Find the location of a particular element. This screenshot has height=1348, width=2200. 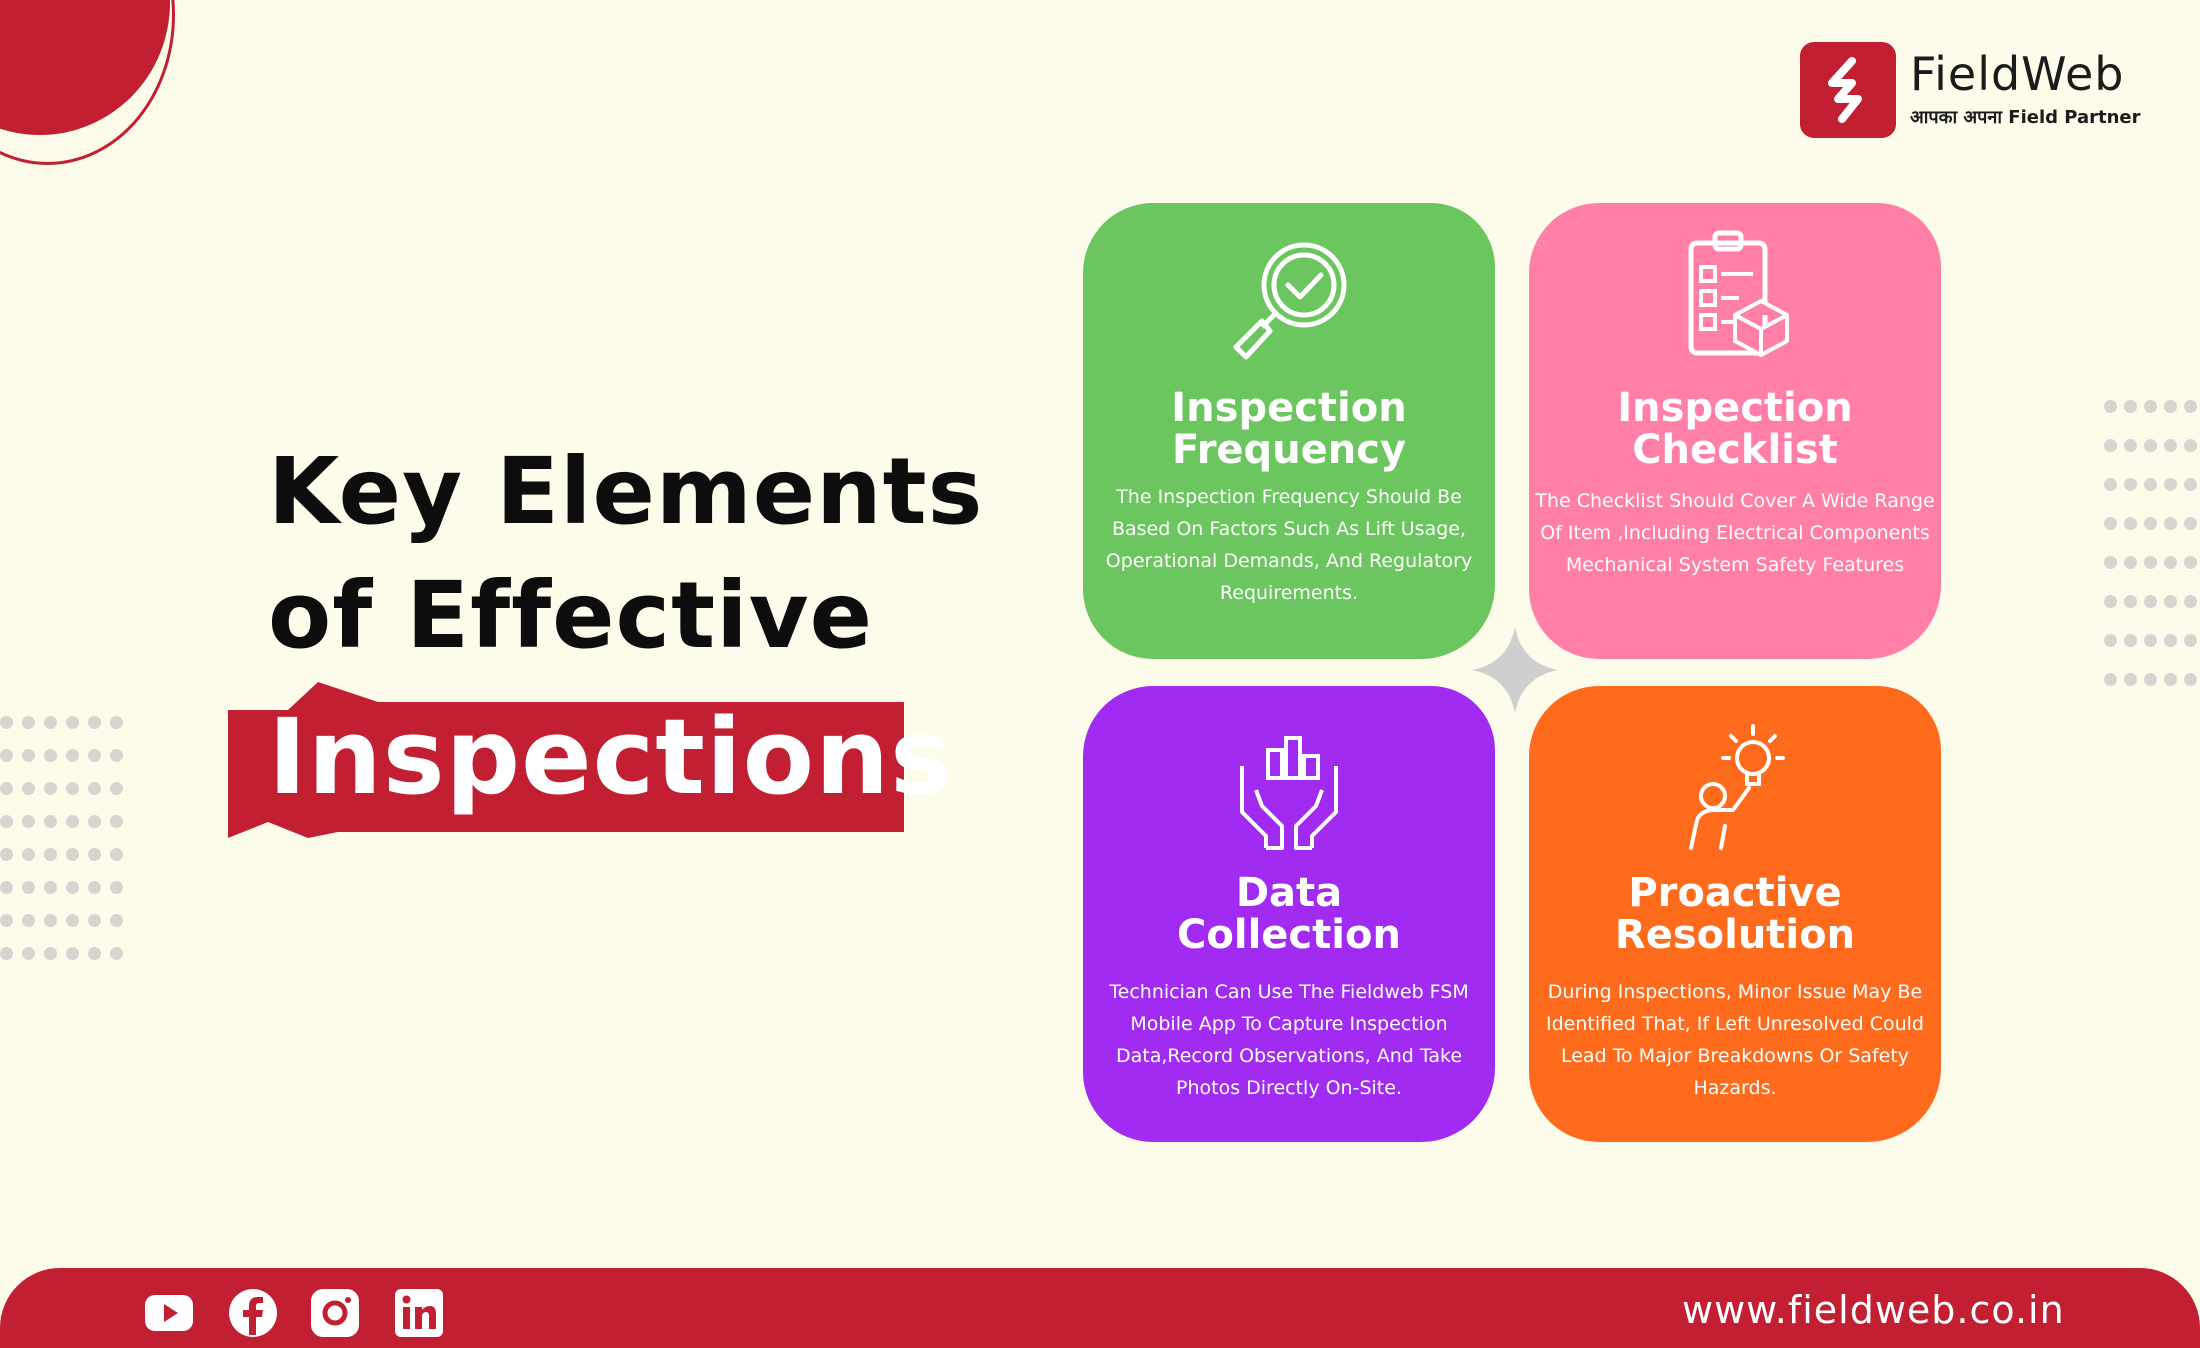

card-title: Inspection Frequency is located at coordinates (1289, 429).